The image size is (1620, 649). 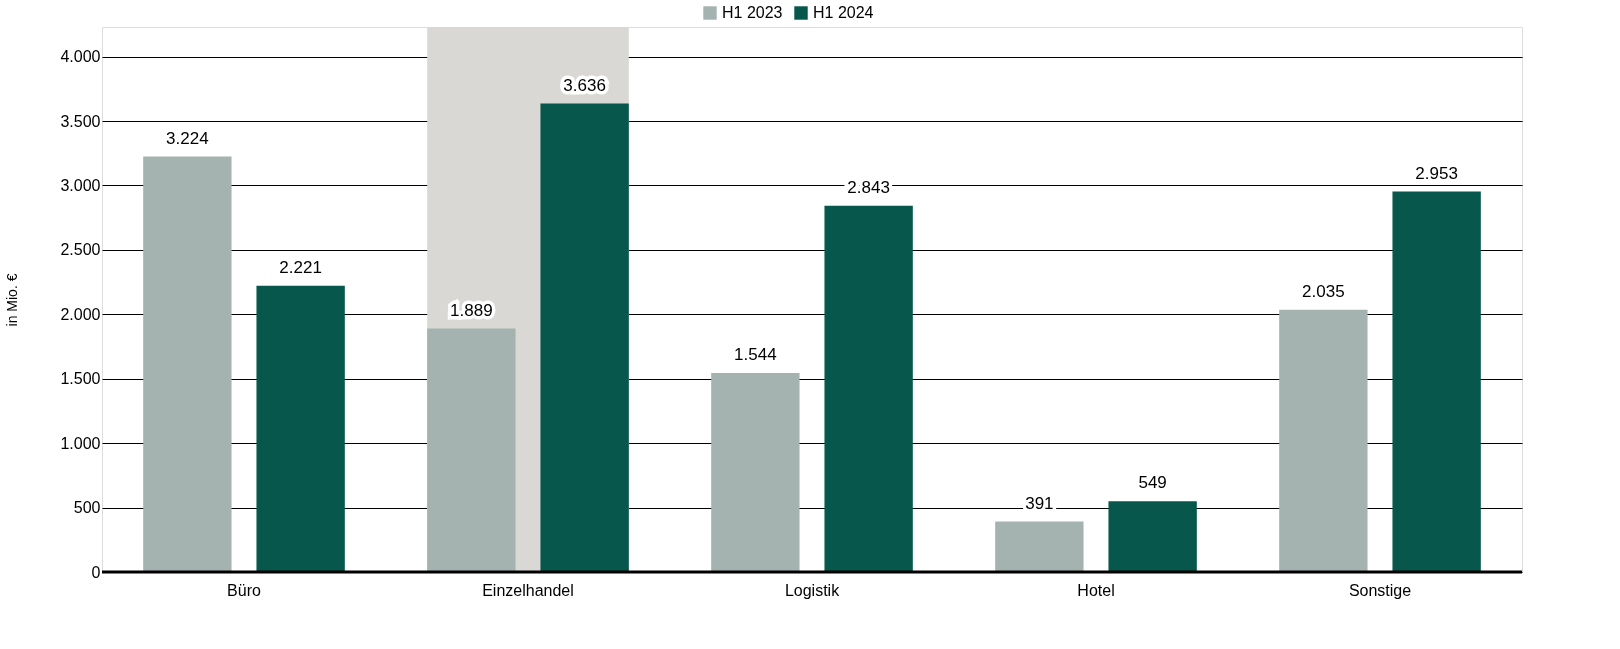 I want to click on x-tick-label: Einzelhandel, so click(x=528, y=590).